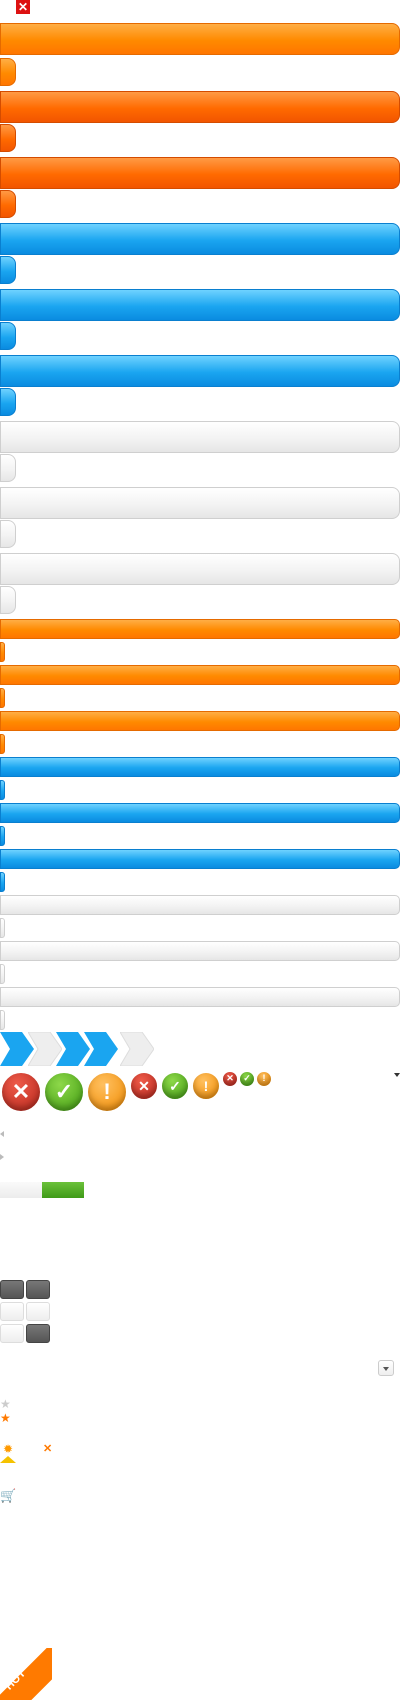 Image resolution: width=400 pixels, height=1700 pixels. What do you see at coordinates (8, 1495) in the screenshot?
I see `cart-icon: 🛒` at bounding box center [8, 1495].